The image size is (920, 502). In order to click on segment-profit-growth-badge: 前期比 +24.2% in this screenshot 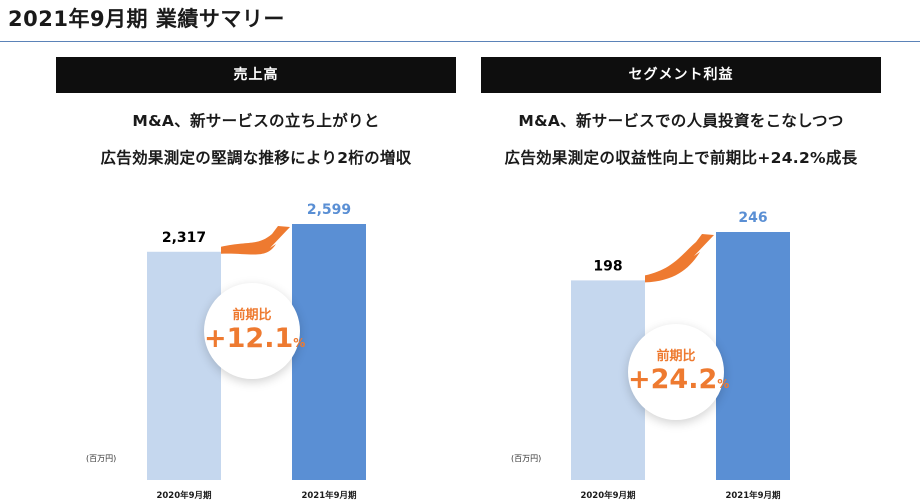, I will do `click(678, 372)`.